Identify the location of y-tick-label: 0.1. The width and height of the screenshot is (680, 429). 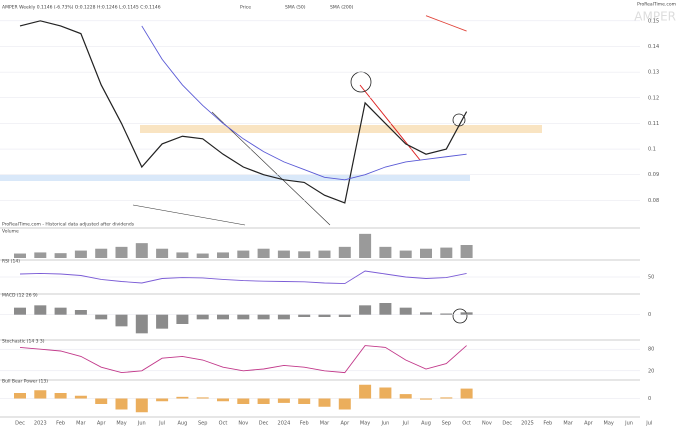
(652, 150).